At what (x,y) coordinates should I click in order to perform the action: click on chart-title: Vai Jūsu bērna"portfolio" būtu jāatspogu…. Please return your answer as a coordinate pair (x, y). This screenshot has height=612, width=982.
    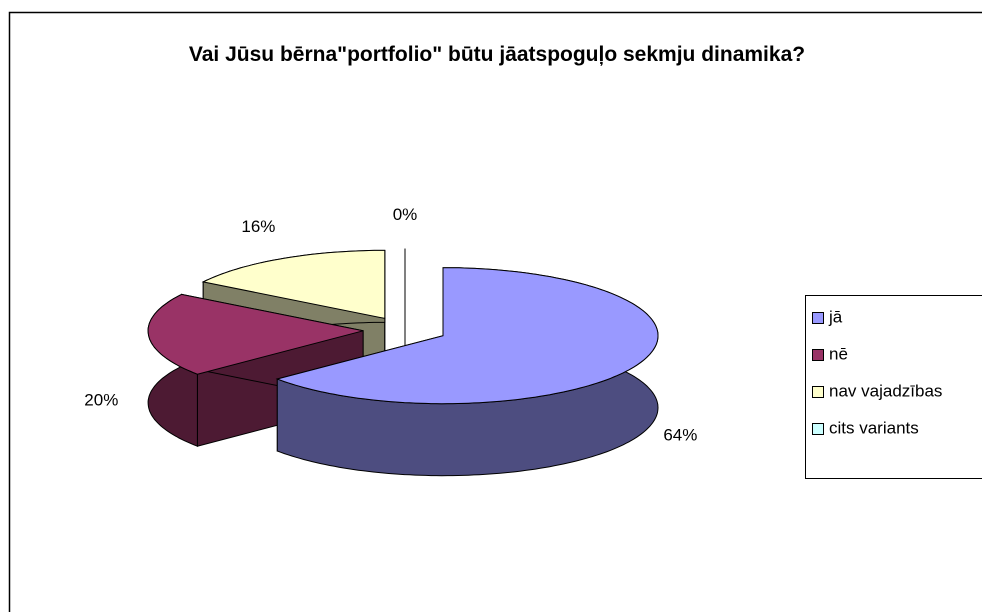
    Looking at the image, I should click on (497, 54).